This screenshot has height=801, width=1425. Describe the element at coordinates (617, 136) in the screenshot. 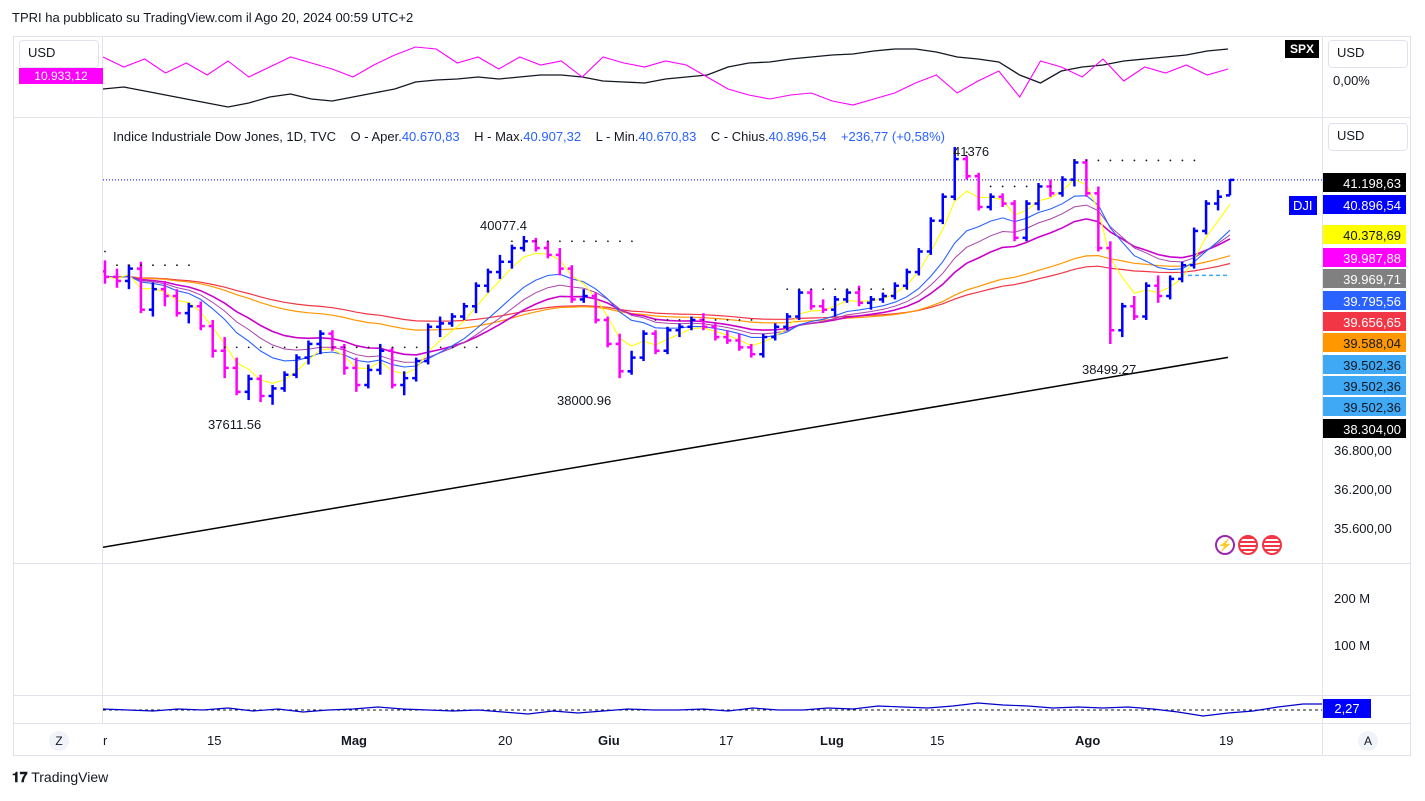

I see `low-label: L - Min.` at that location.